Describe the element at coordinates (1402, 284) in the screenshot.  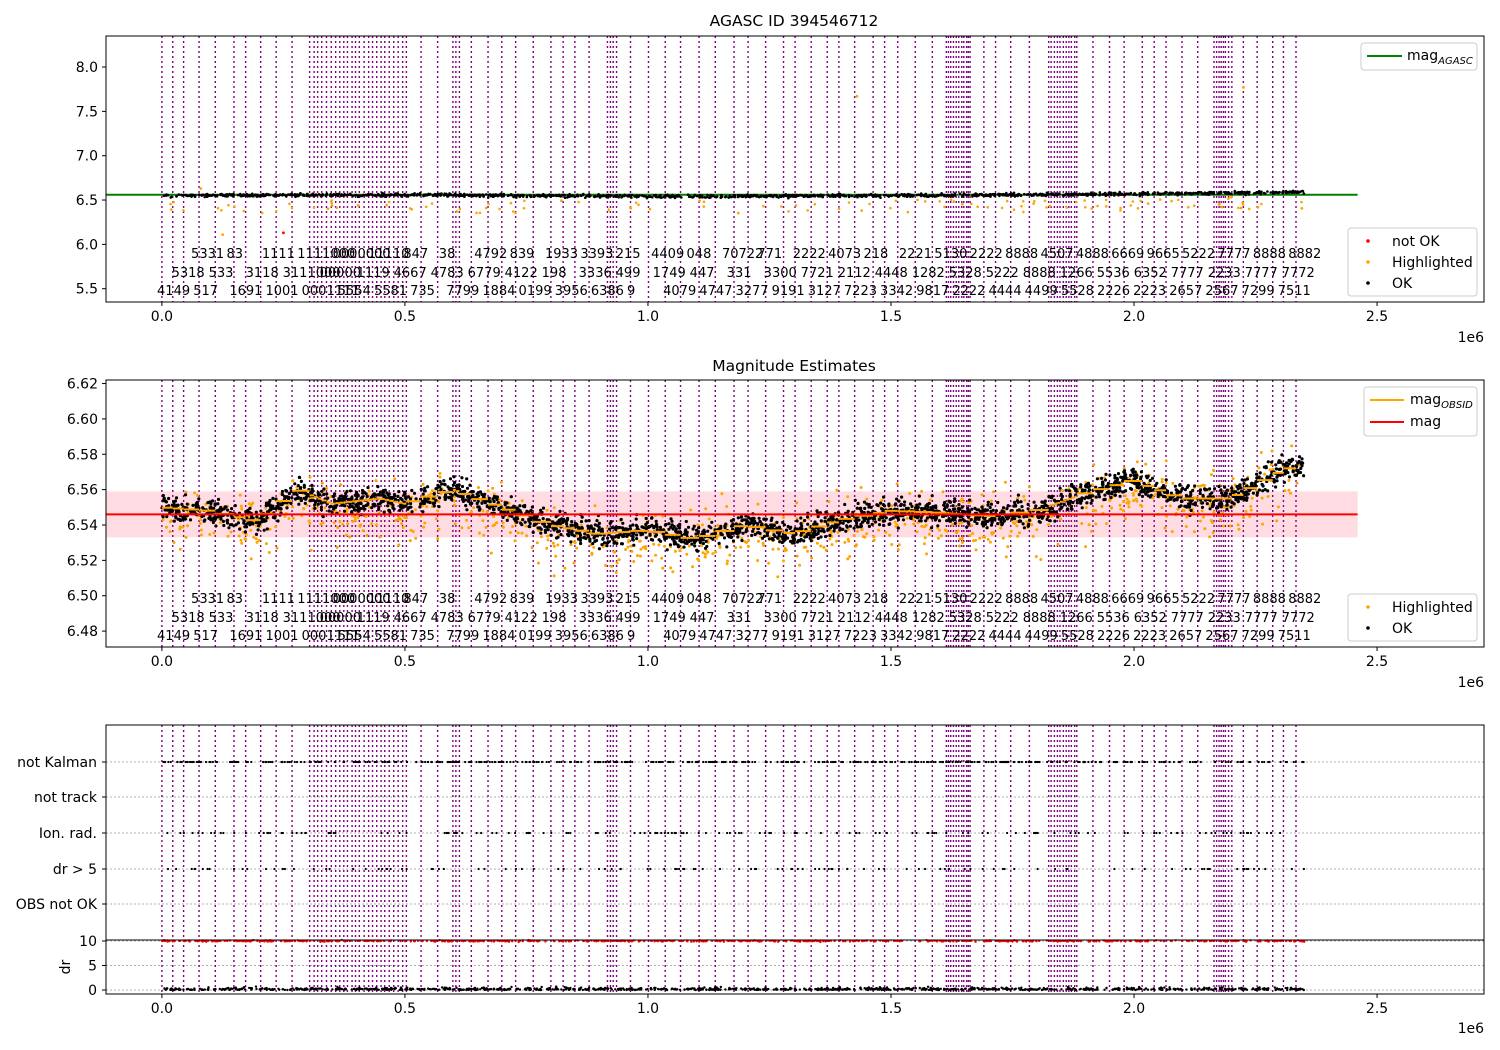
I see `legend-label-ok: OK` at that location.